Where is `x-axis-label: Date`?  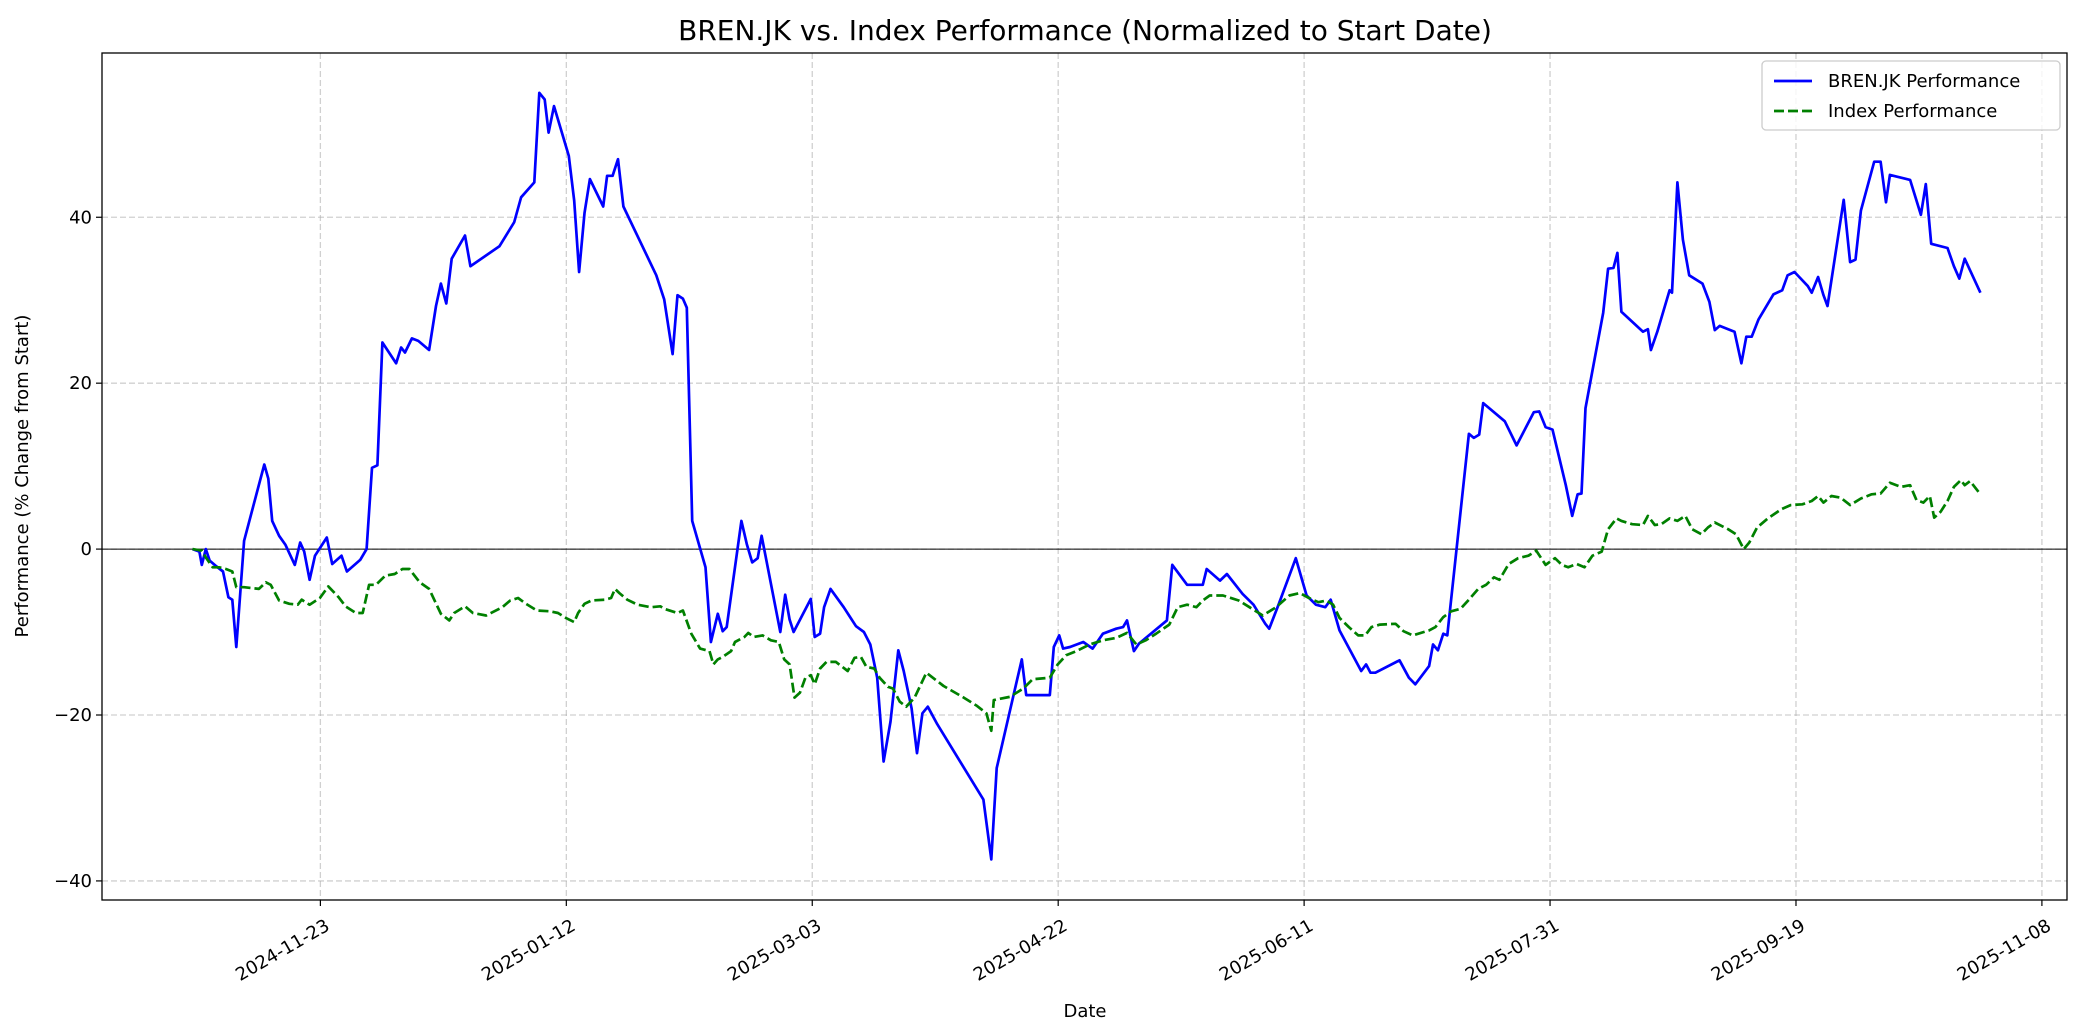
x-axis-label: Date is located at coordinates (1084, 1011).